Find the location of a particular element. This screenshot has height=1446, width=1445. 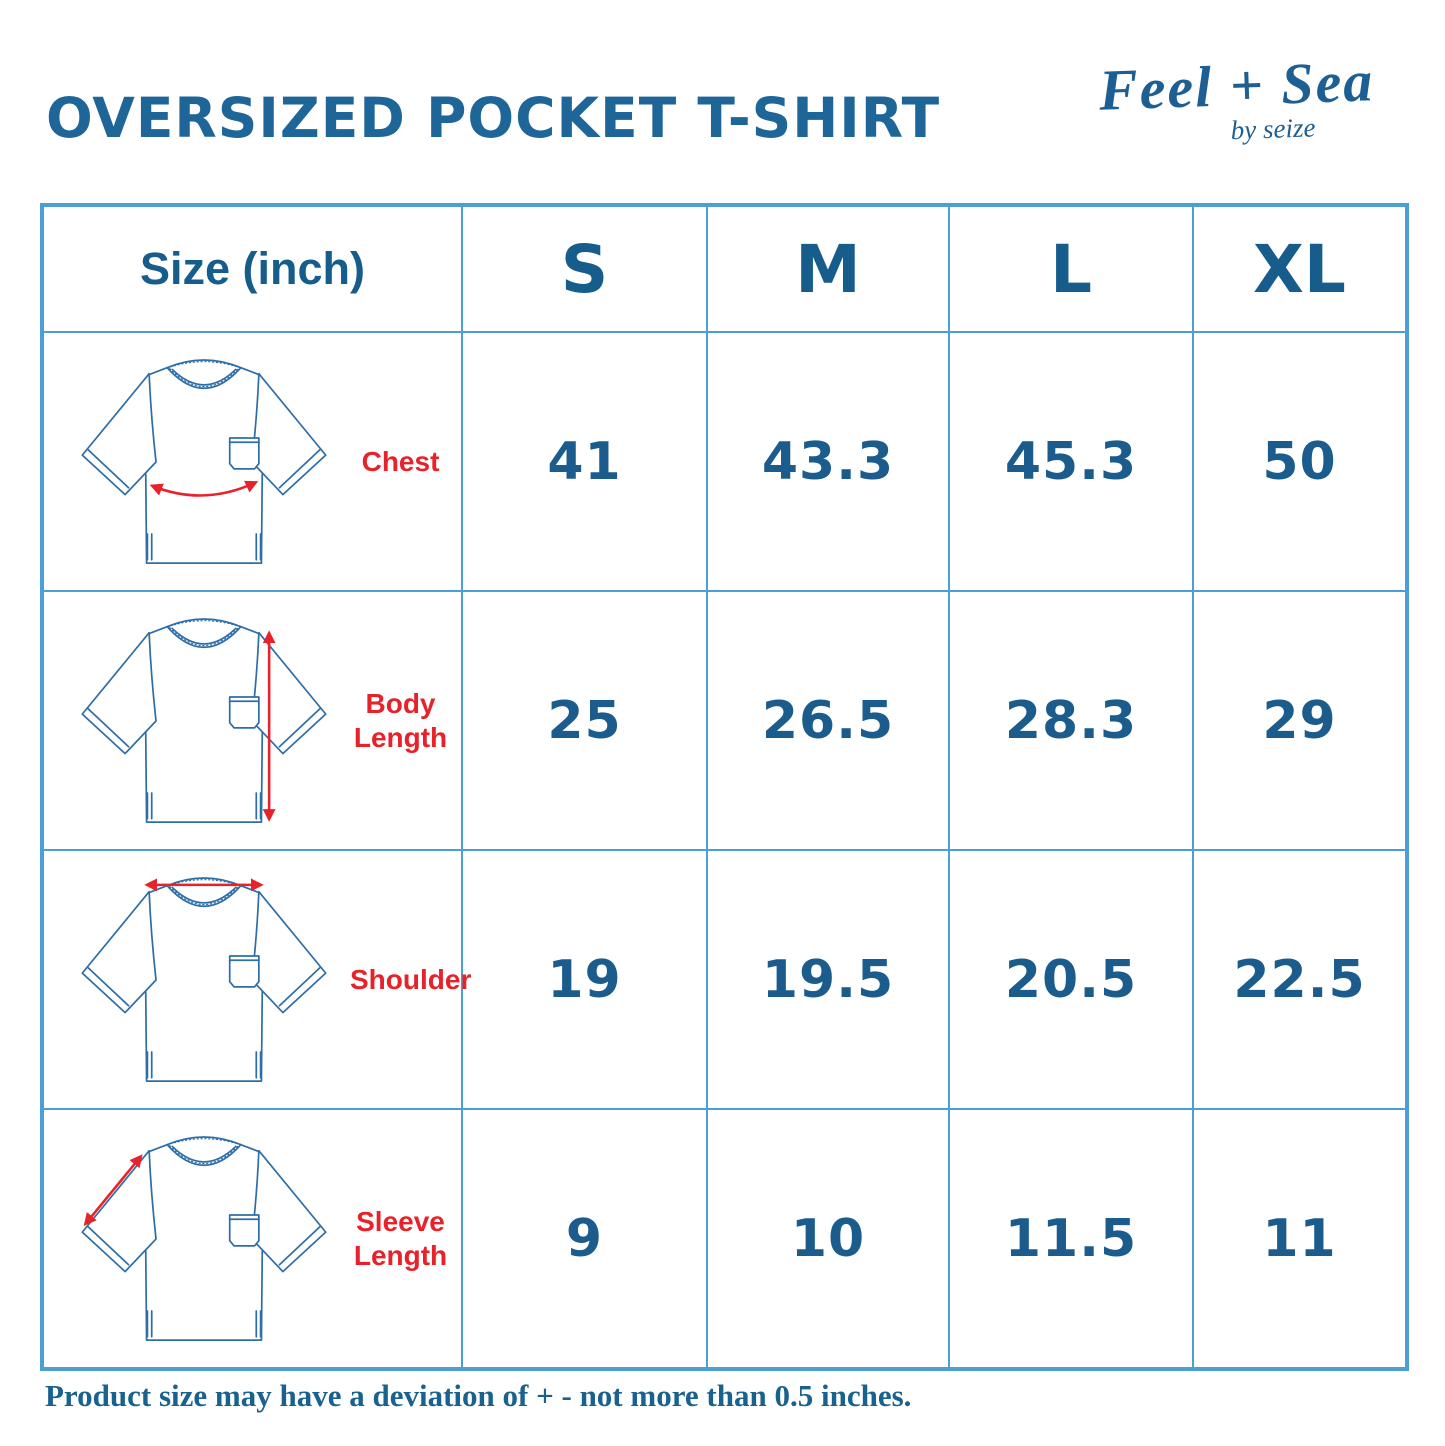

size-header-xl: XL is located at coordinates (1300, 268).